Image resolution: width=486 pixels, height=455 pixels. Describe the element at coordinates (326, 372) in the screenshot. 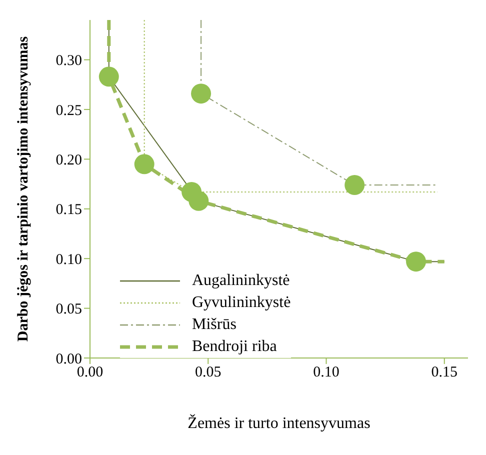

I see `x-tick-label: 0.10` at that location.